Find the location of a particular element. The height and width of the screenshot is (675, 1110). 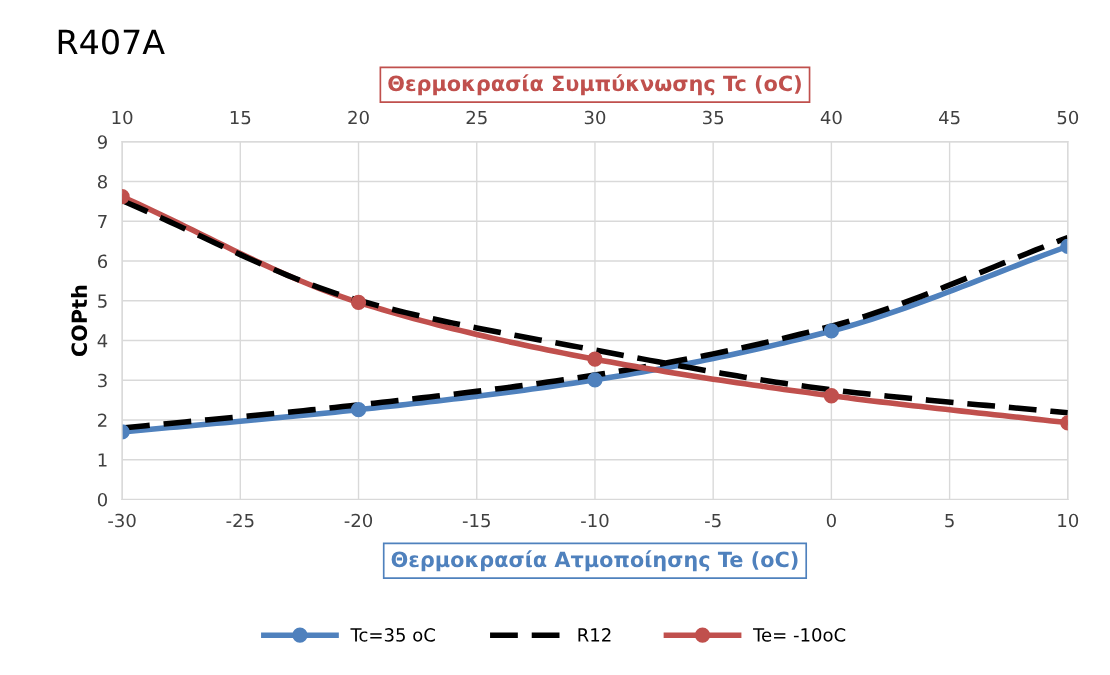

x2-tick-label: 40 is located at coordinates (831, 117).